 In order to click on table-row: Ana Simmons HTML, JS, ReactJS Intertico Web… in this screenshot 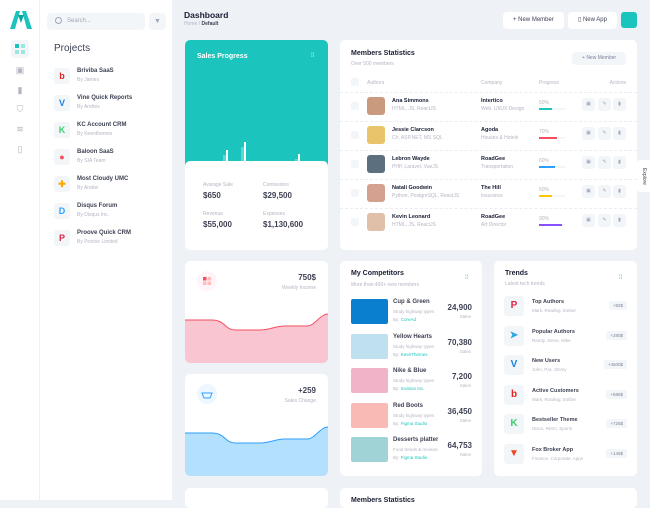, I will do `click(488, 106)`.